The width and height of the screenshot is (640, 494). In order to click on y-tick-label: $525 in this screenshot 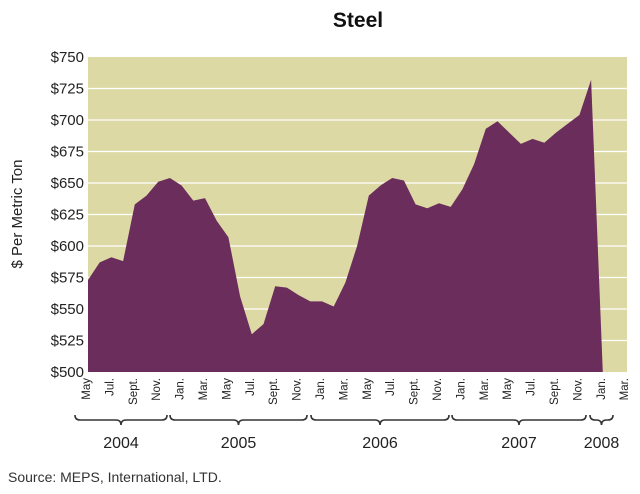, I will do `click(67, 341)`.